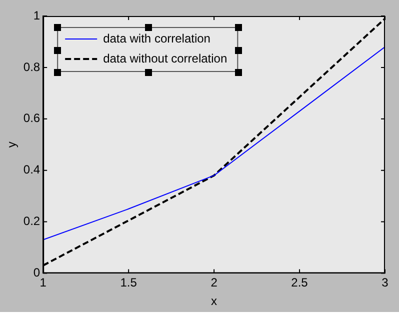 The width and height of the screenshot is (399, 320). Describe the element at coordinates (31, 118) in the screenshot. I see `y-tick-label: 0.6` at that location.